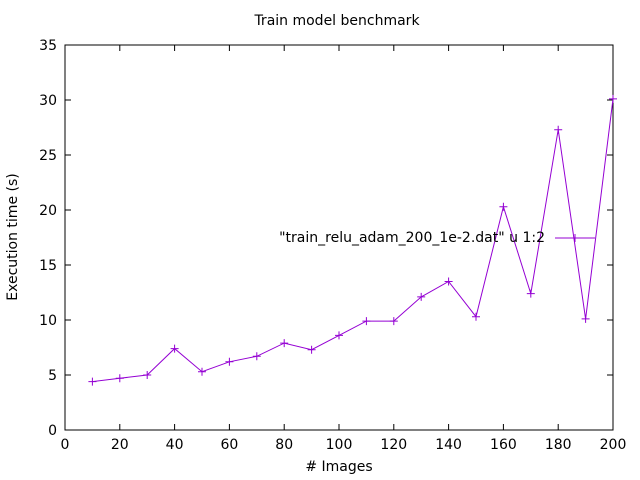 The width and height of the screenshot is (640, 480). I want to click on x-tick-label: 80, so click(284, 445).